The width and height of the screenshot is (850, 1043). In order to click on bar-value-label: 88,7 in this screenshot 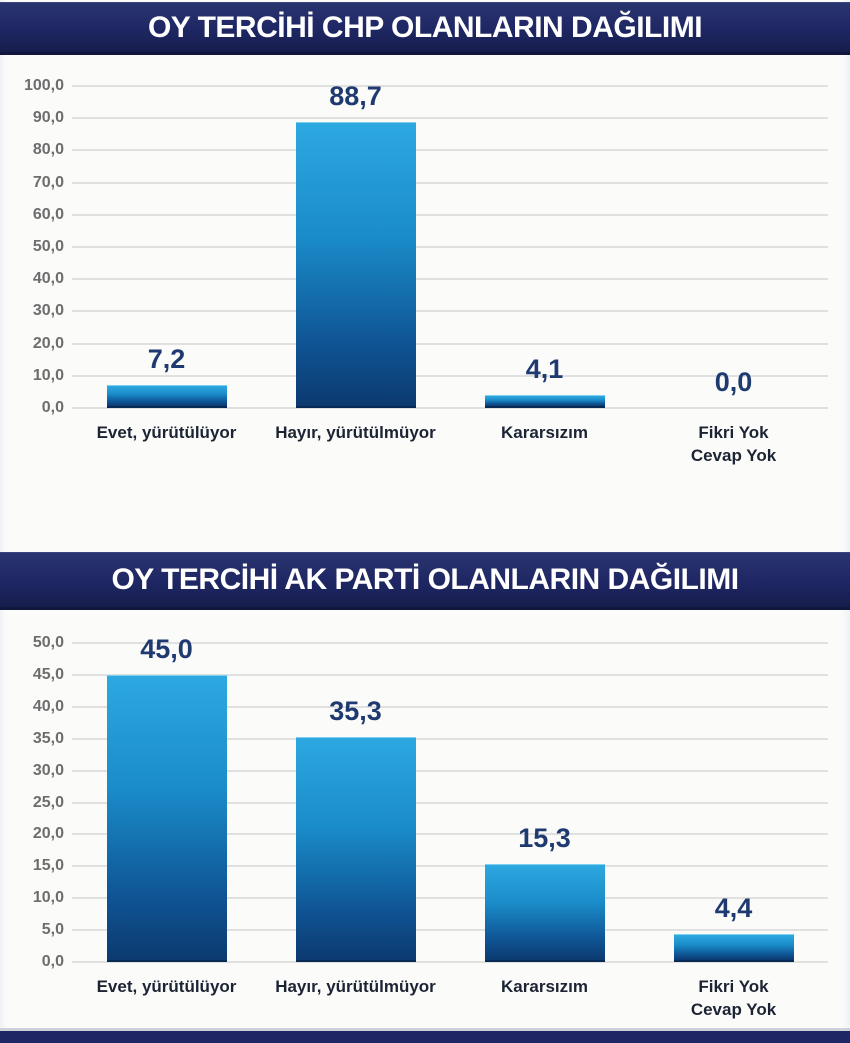, I will do `click(355, 96)`.